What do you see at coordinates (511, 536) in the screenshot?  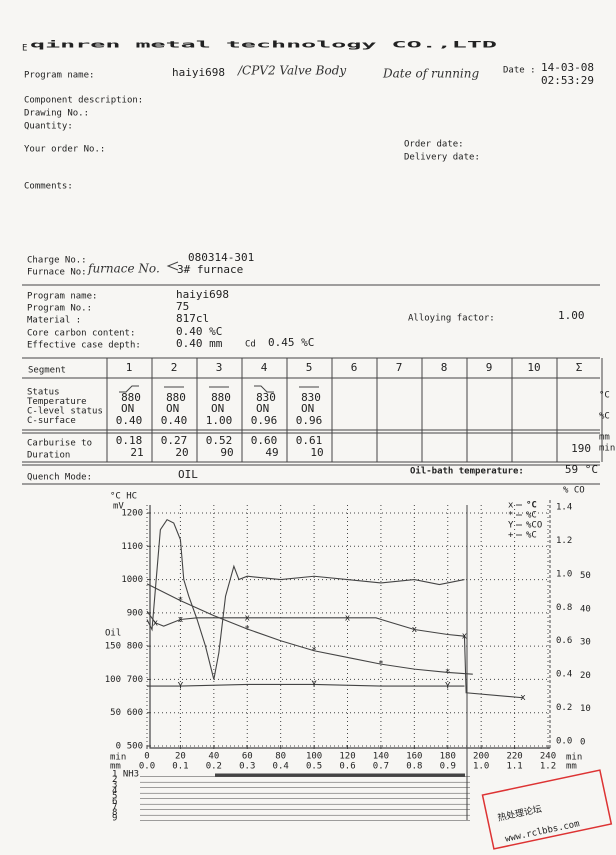 I see `legend-marker: +` at bounding box center [511, 536].